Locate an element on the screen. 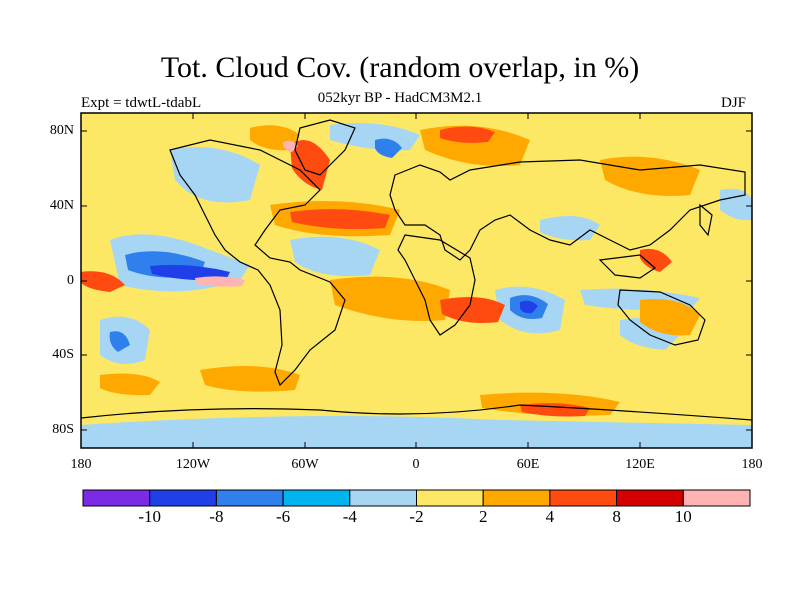  lon-label-180e: 180 is located at coordinates (752, 464).